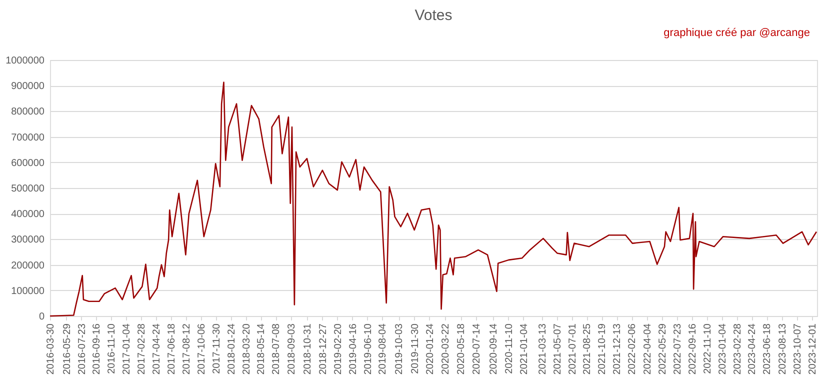 The image size is (832, 379). I want to click on x-tick-label: 2020-03-22, so click(446, 349).